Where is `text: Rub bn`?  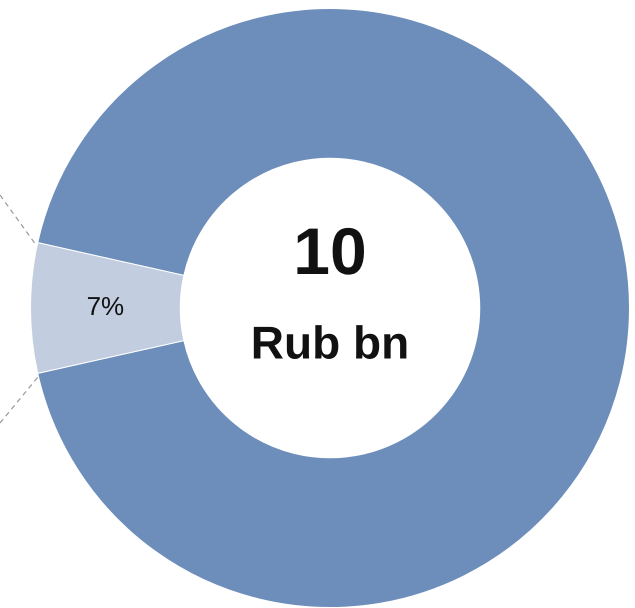
text: Rub bn is located at coordinates (330, 342).